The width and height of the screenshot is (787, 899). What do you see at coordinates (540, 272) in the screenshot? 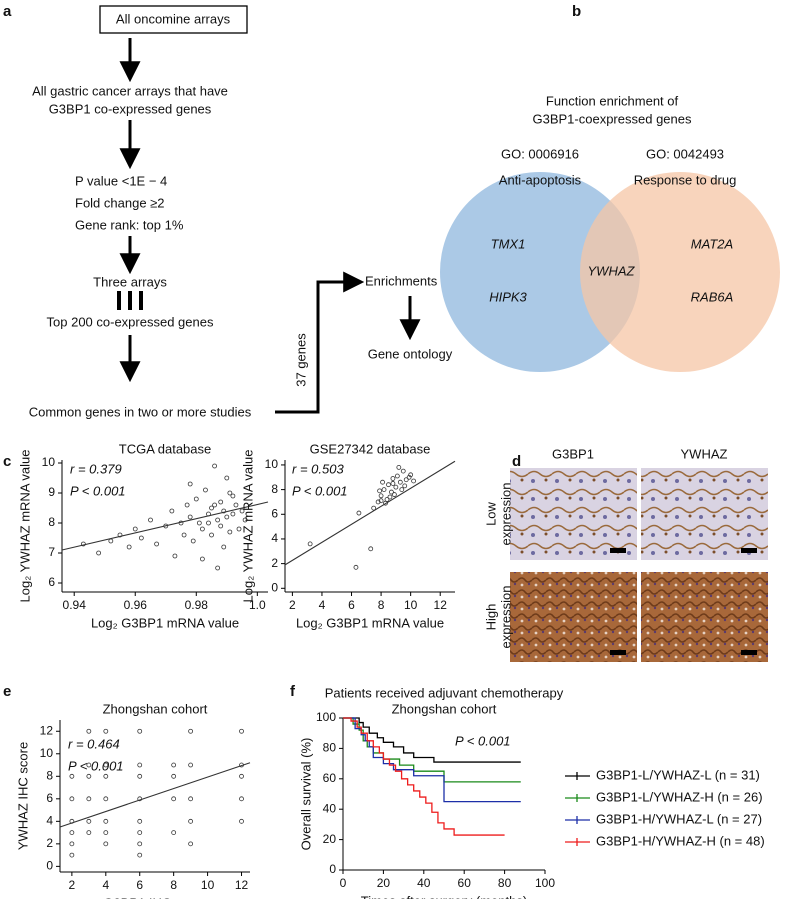
I see `venn-circle` at bounding box center [540, 272].